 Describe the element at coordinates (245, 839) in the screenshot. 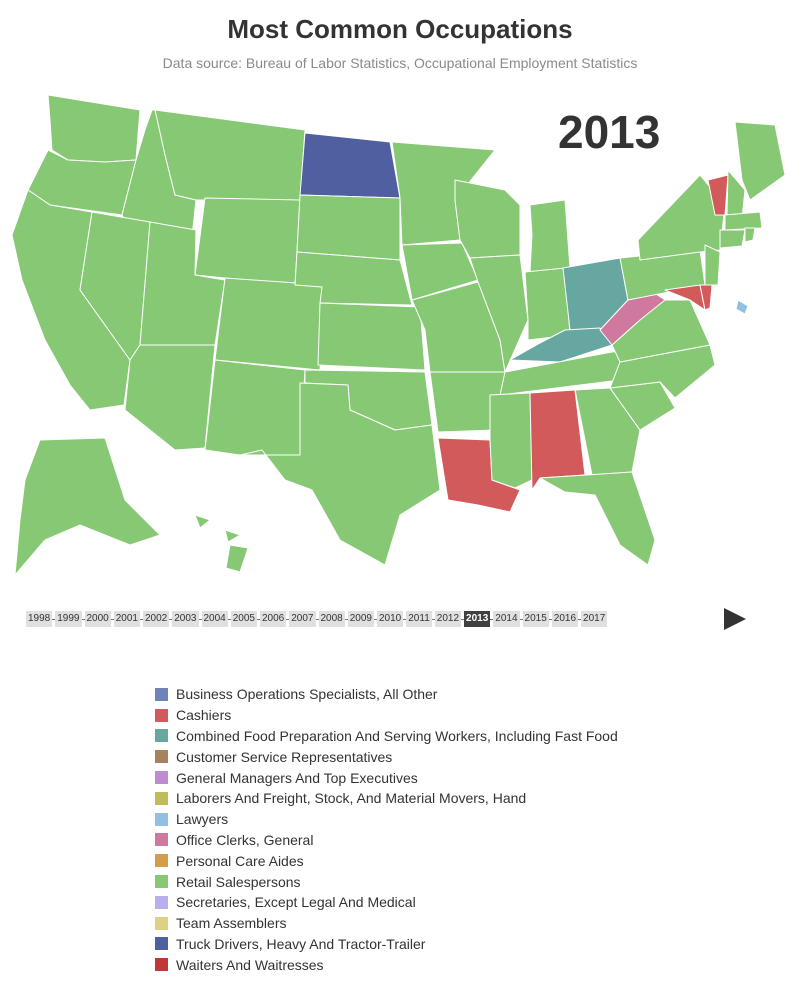

I see `legend-label: Office Clerks, General` at that location.